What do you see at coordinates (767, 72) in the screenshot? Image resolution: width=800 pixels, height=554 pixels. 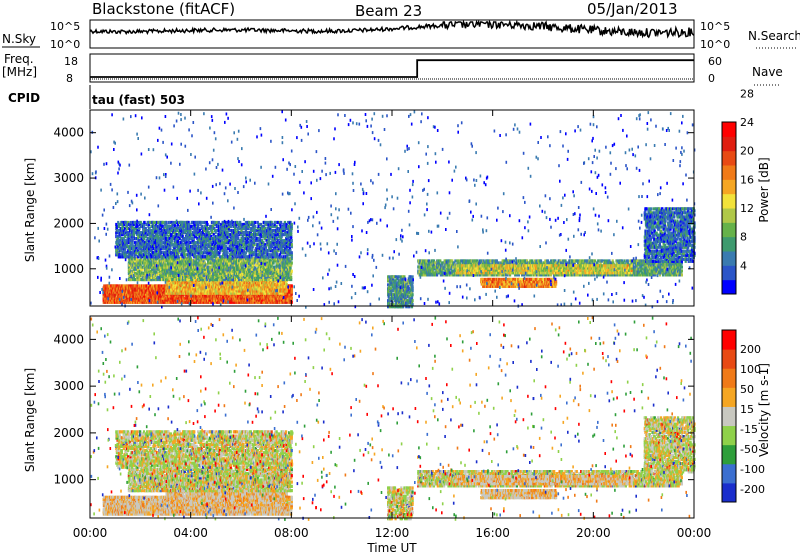 I see `nave-label: Nave` at bounding box center [767, 72].